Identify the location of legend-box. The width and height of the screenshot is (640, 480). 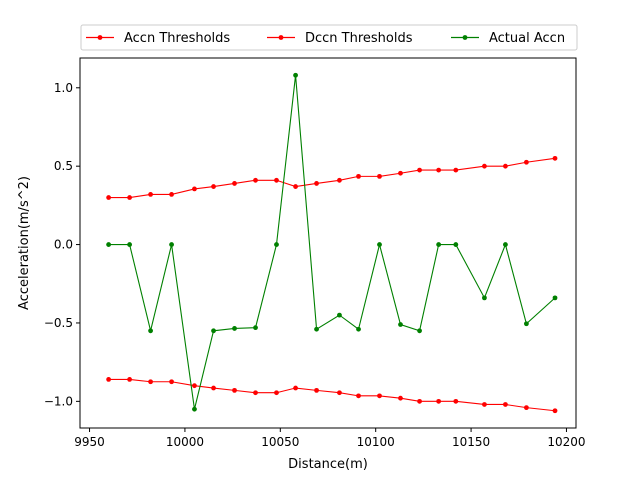
(329, 37).